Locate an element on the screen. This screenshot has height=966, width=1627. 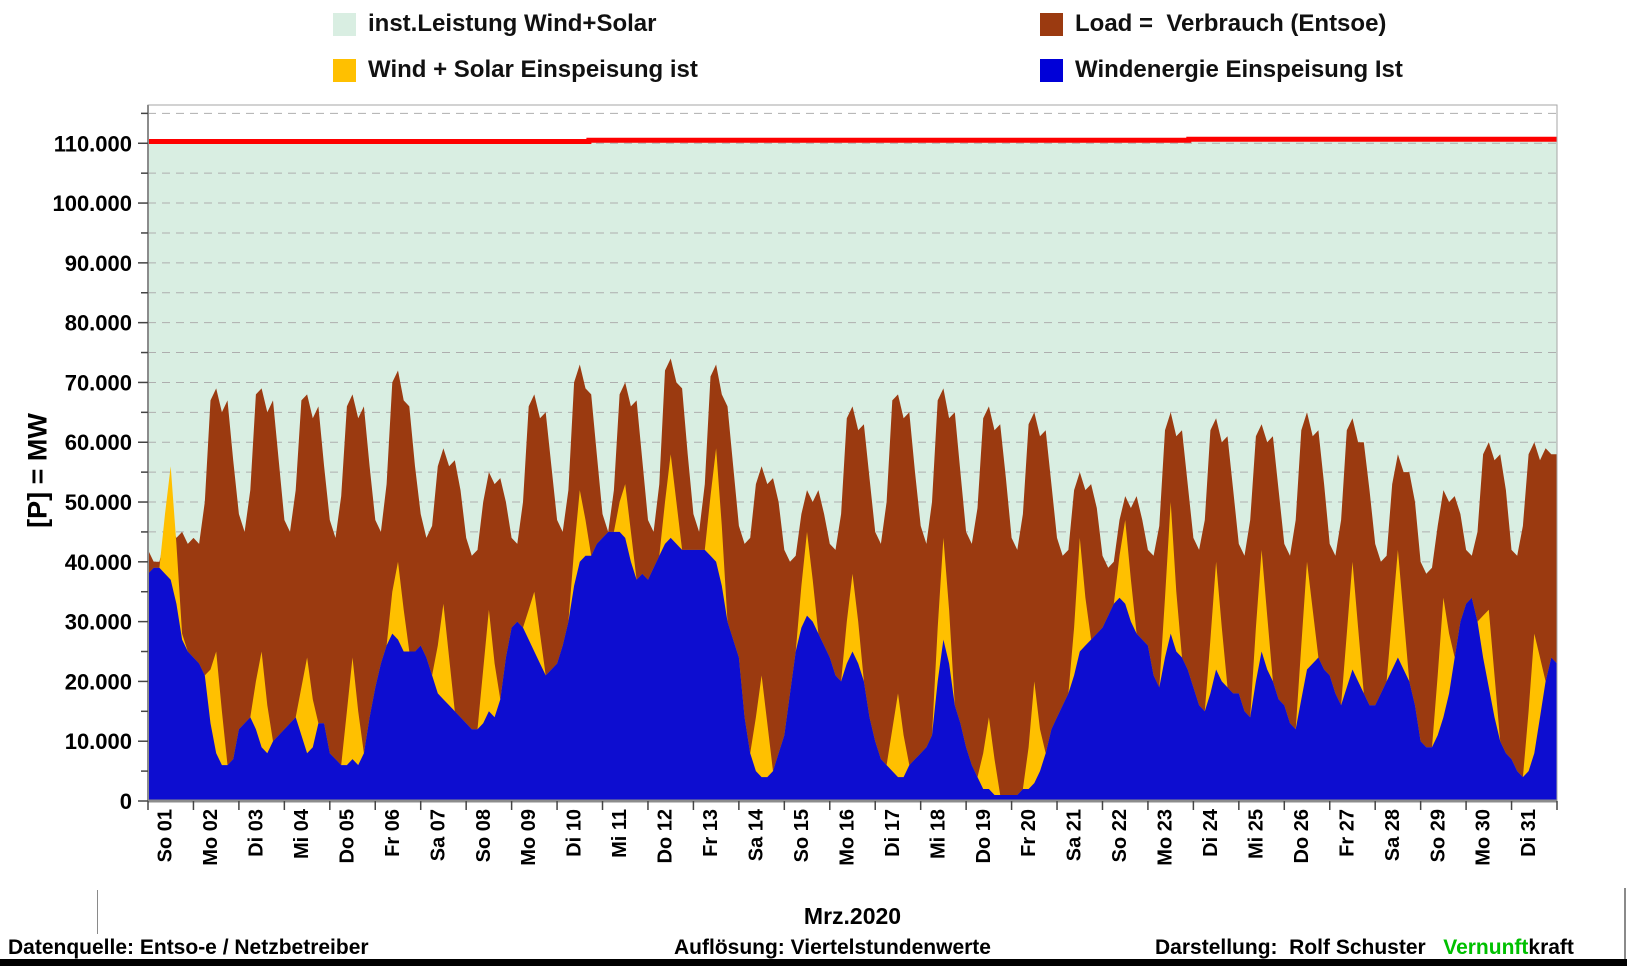
x-day-label: Sa 21 is located at coordinates (1075, 835).